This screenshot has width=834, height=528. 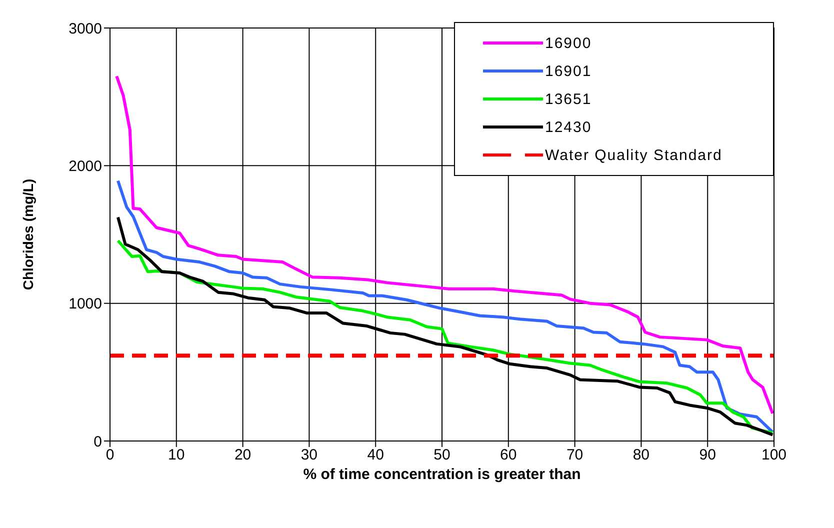 I want to click on legend-label: 16900, so click(x=568, y=43).